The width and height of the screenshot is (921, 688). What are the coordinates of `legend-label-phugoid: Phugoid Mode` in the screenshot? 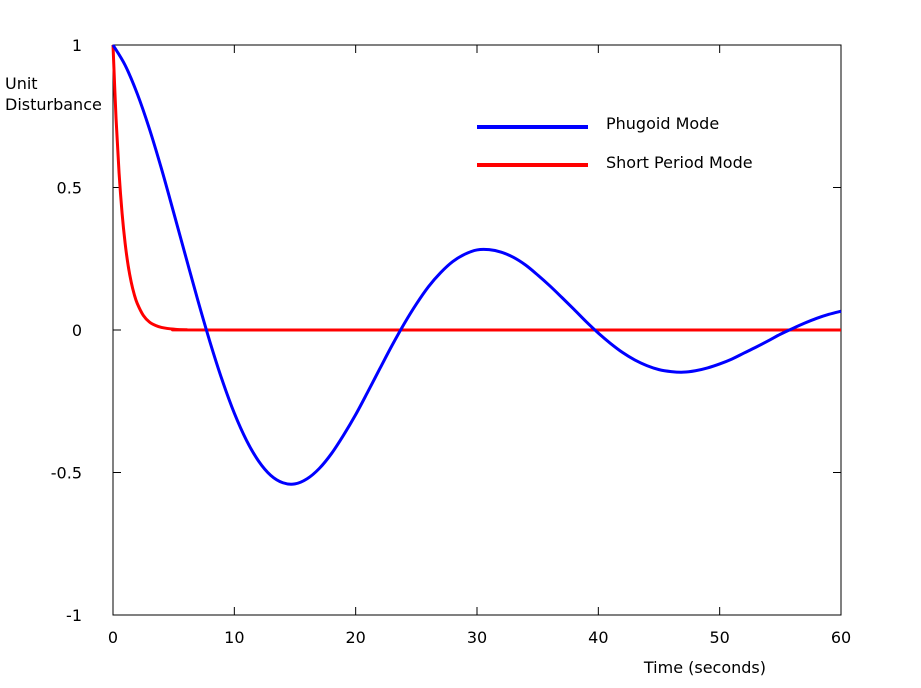 It's located at (662, 123).